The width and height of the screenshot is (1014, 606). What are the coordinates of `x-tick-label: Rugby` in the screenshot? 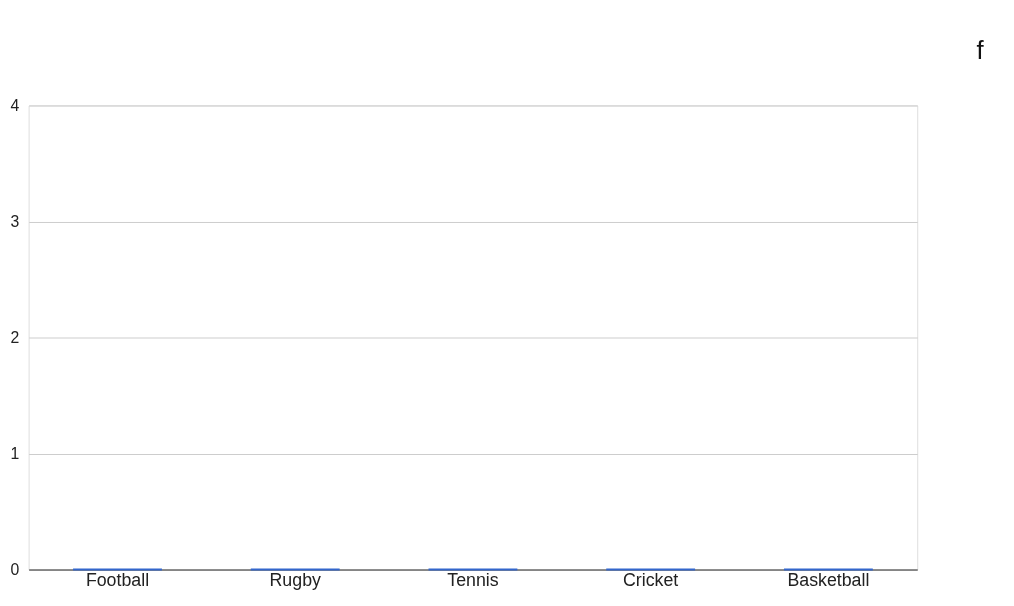 It's located at (295, 579).